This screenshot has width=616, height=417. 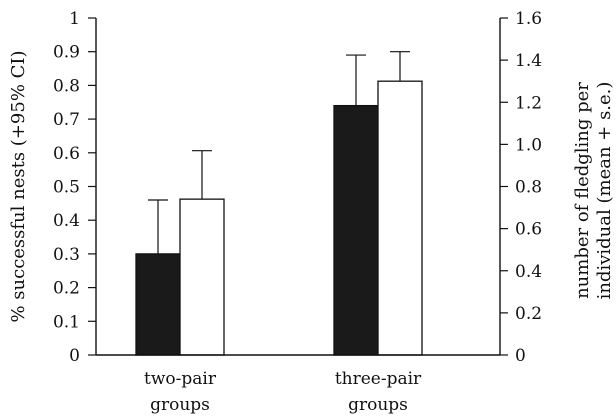 I want to click on right-tick-label: 0, so click(x=520, y=356).